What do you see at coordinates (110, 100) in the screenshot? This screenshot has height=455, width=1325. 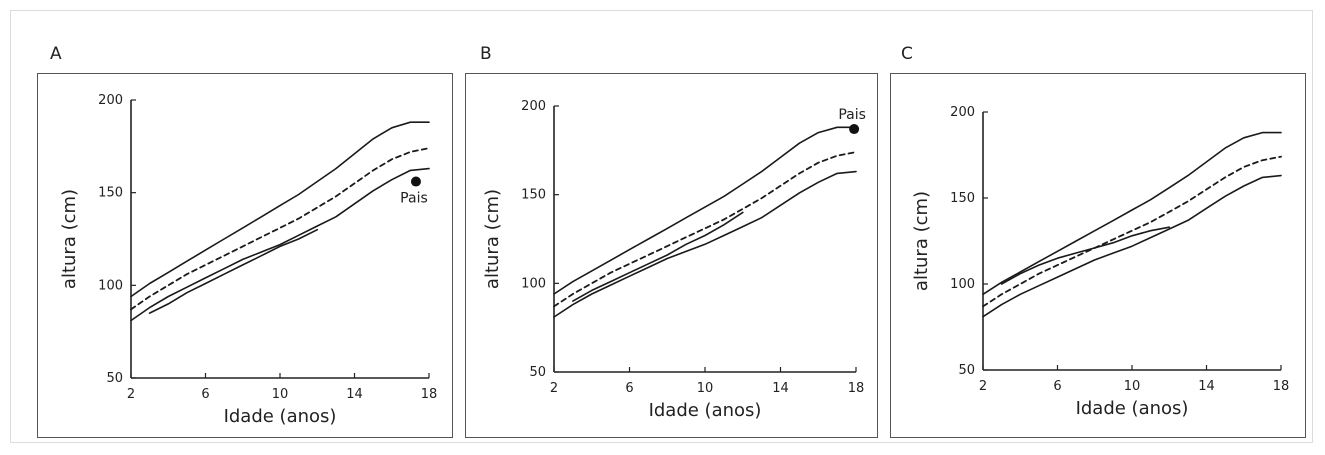 I see `y-tick-label-a: 200` at bounding box center [110, 100].